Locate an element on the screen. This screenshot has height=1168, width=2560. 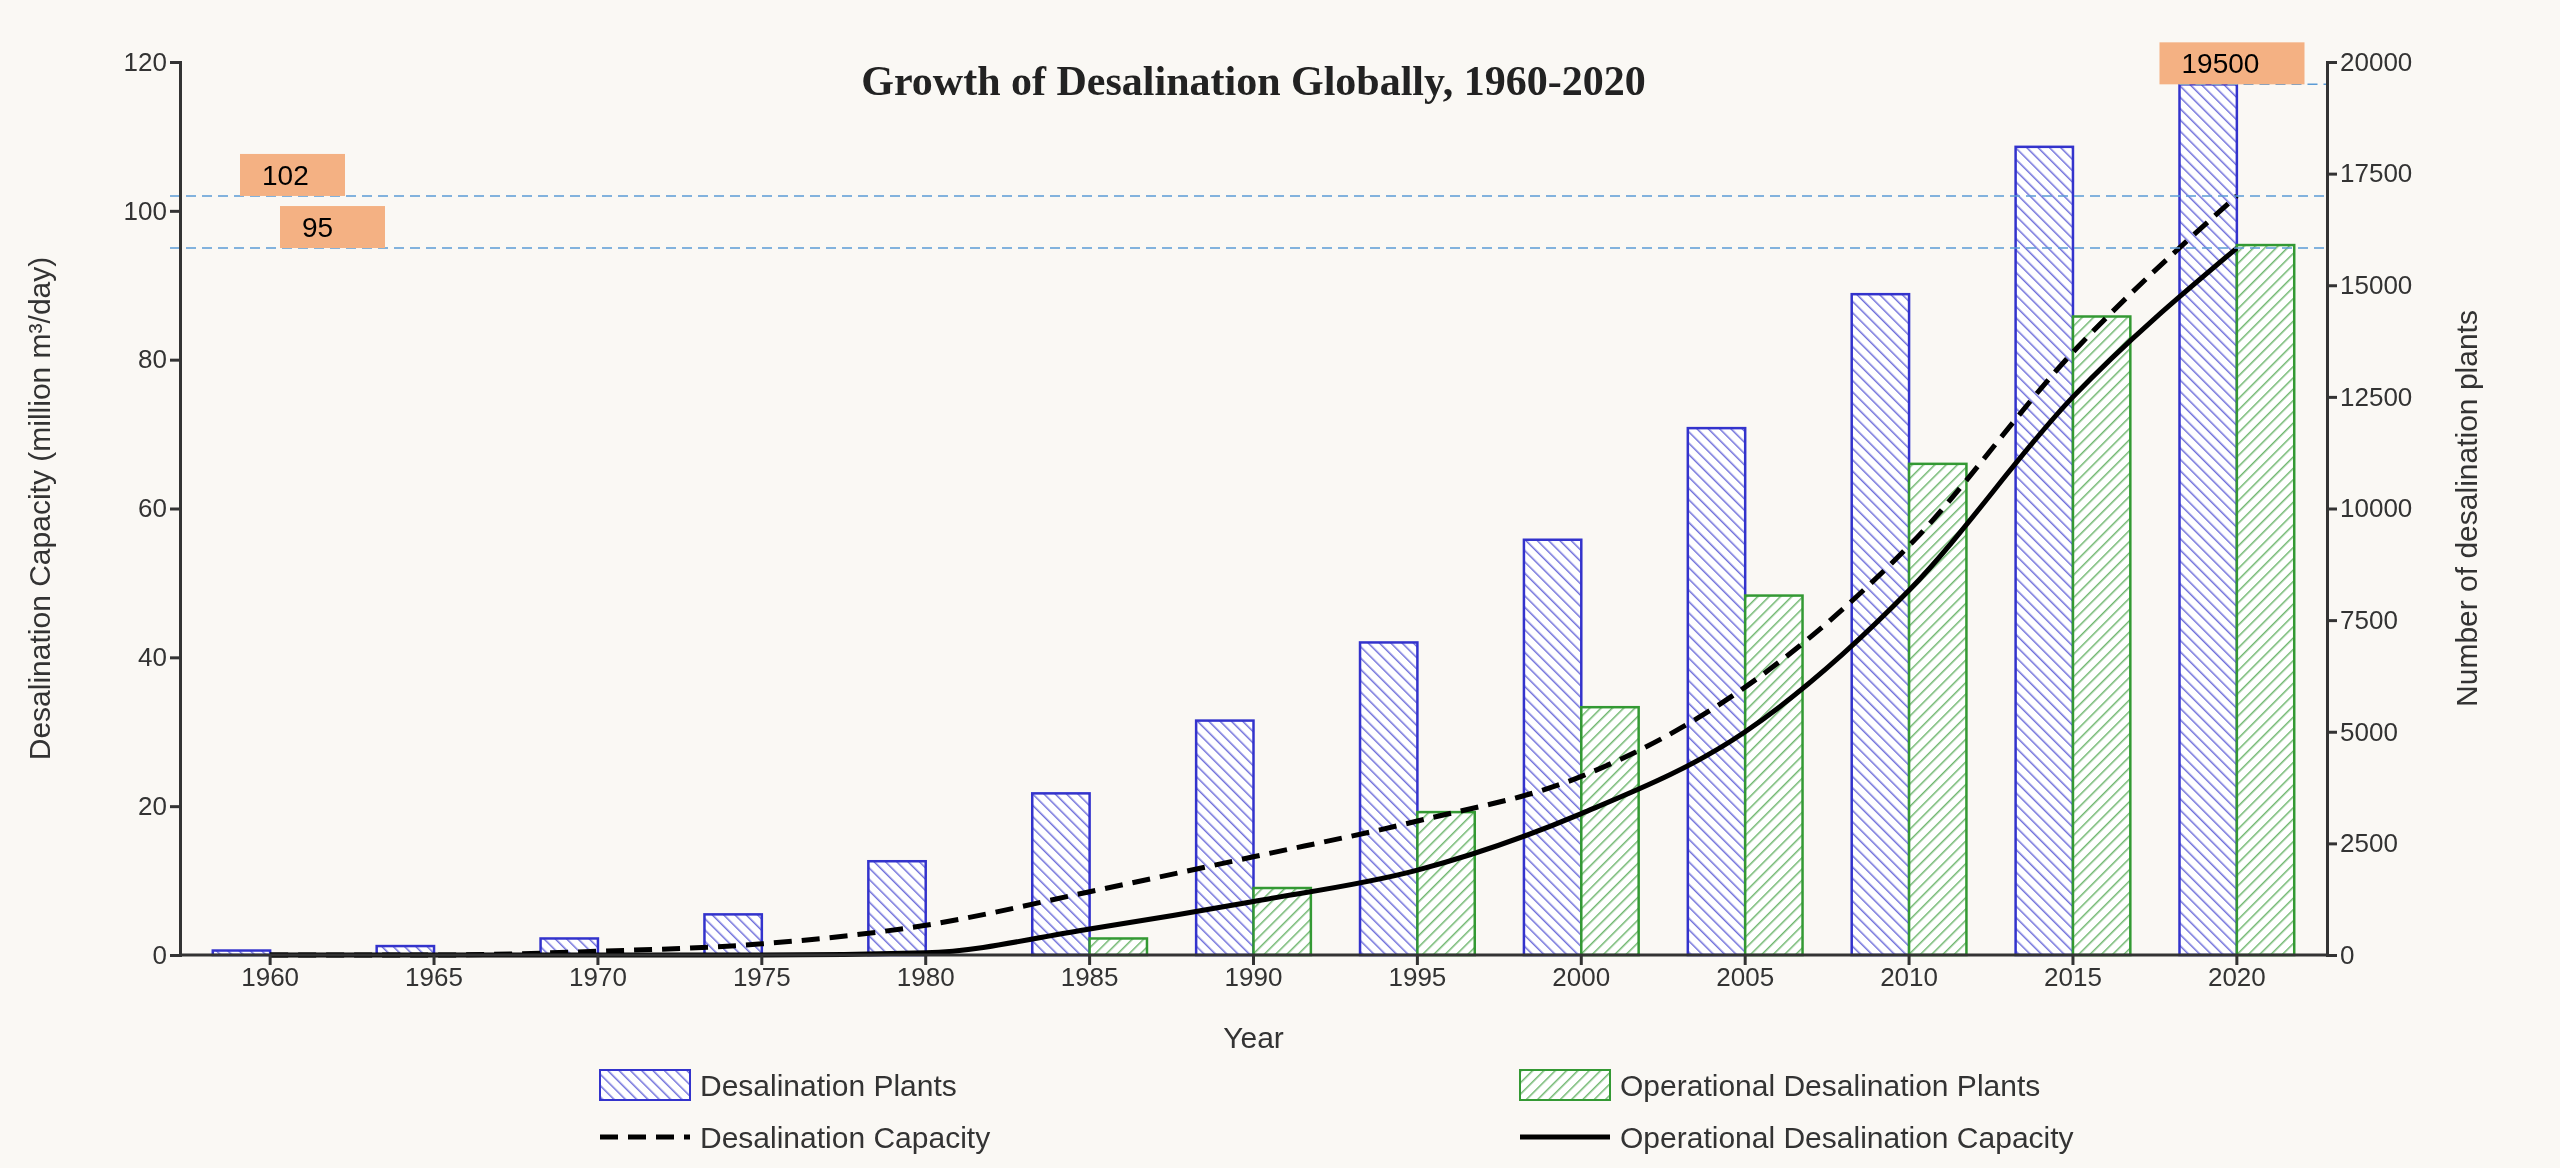
y-axis-title: Desalination Capacity (million m³/day) is located at coordinates (39, 508).